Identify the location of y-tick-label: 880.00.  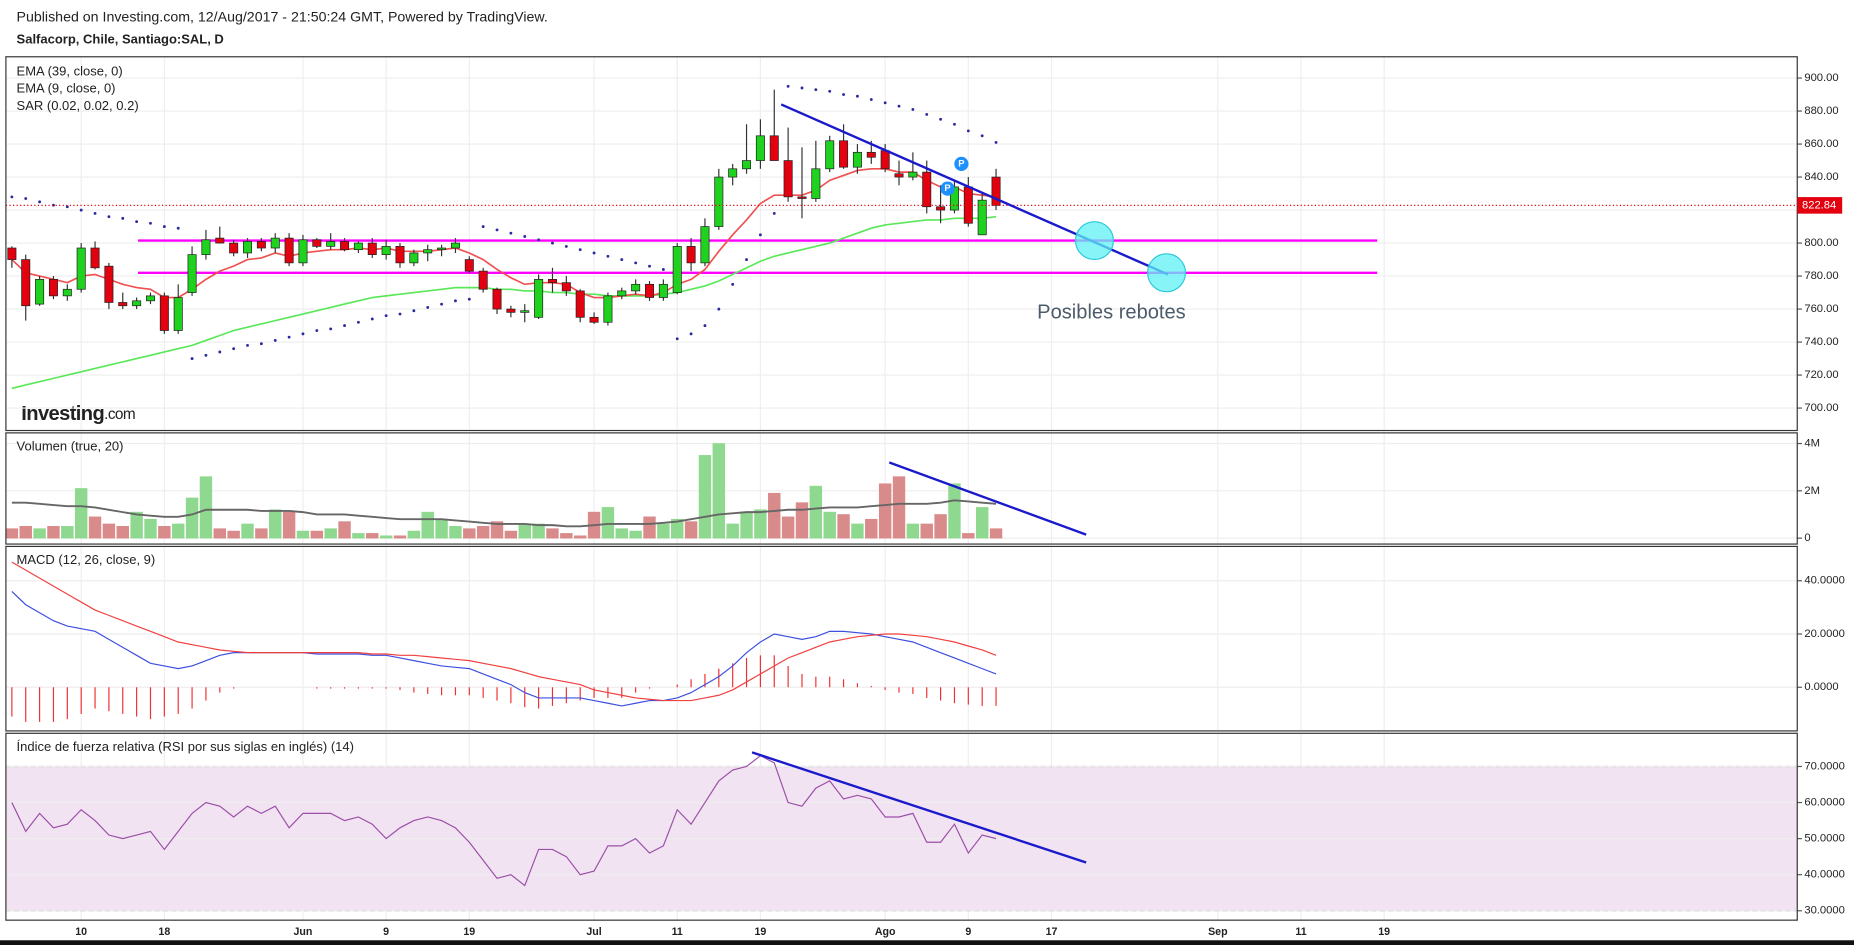
(1821, 111).